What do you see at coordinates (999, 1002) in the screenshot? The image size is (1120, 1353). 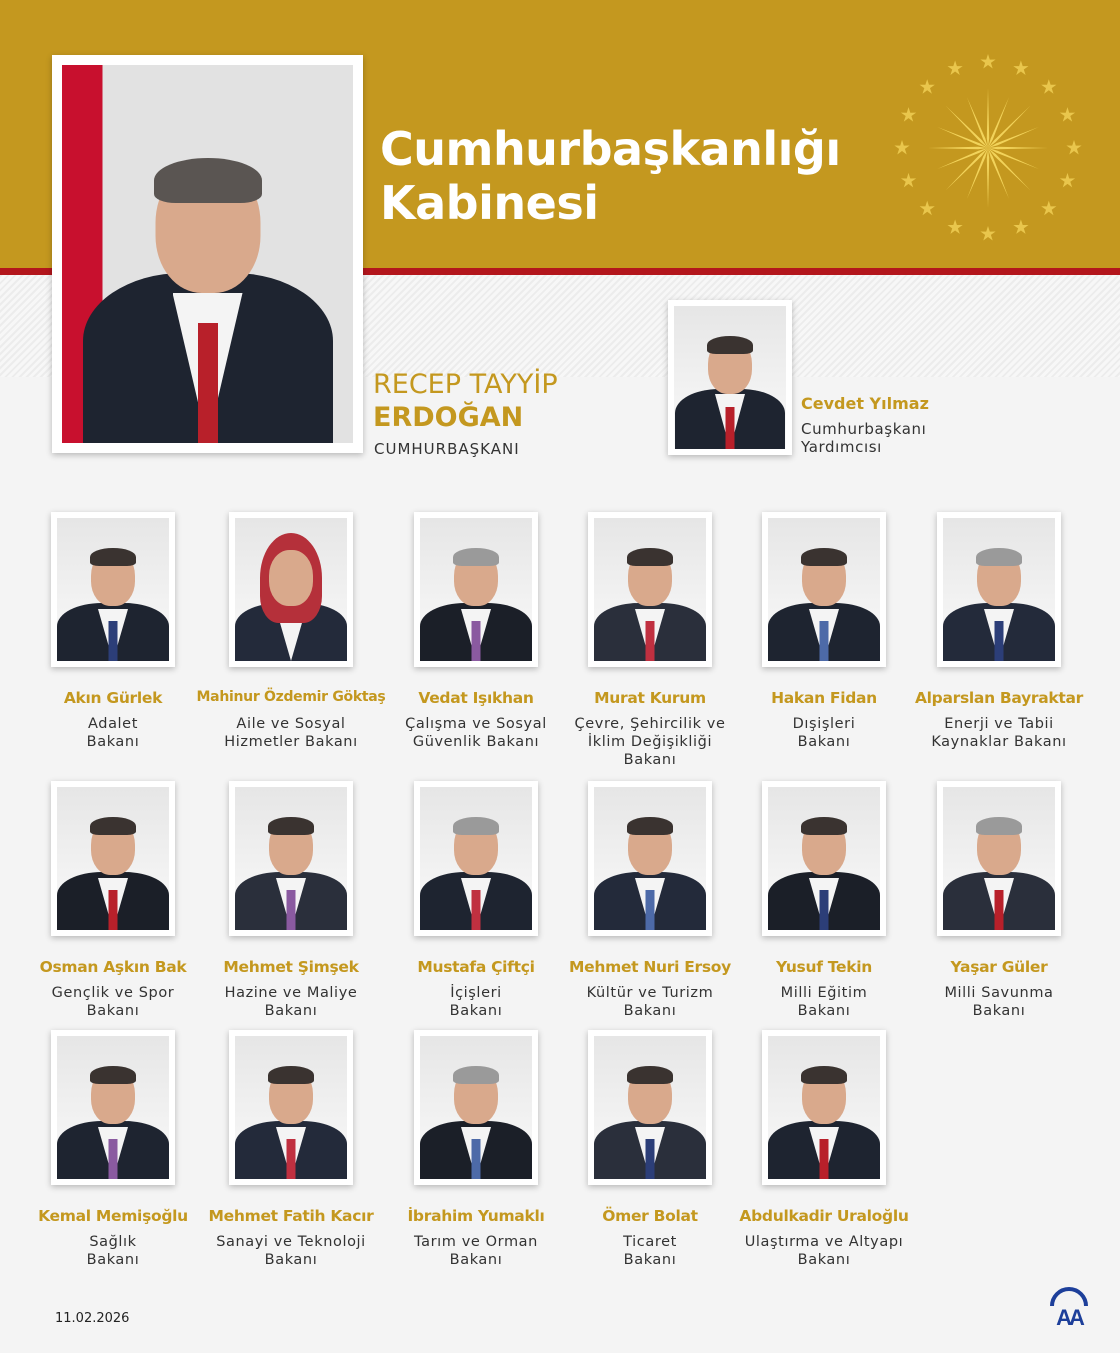 I see `minister-role: Milli Savunma Bakanı` at bounding box center [999, 1002].